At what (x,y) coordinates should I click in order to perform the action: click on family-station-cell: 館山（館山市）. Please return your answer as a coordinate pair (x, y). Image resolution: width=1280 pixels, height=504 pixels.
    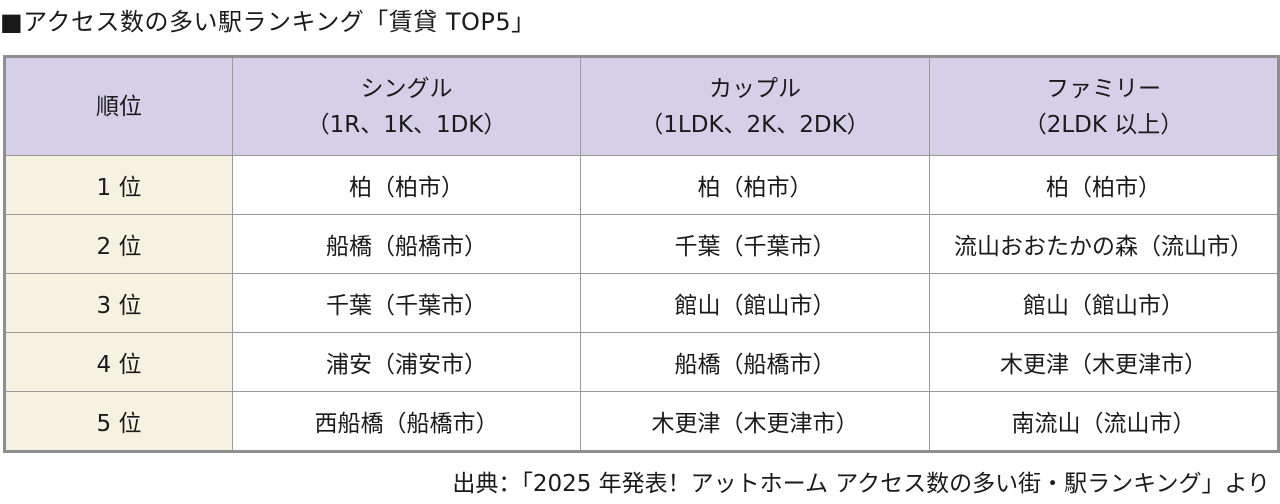
    Looking at the image, I should click on (1104, 303).